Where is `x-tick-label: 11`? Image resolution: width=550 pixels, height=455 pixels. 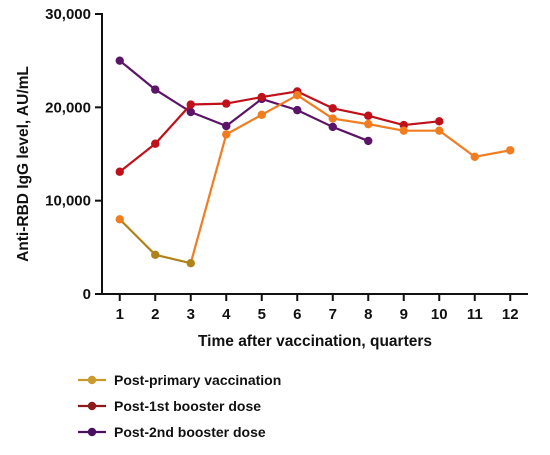 x-tick-label: 11 is located at coordinates (475, 314).